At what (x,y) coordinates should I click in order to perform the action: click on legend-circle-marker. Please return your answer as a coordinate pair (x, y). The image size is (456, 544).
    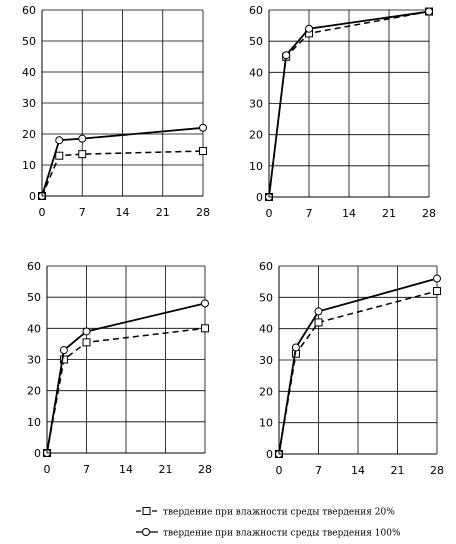
    Looking at the image, I should click on (146, 532).